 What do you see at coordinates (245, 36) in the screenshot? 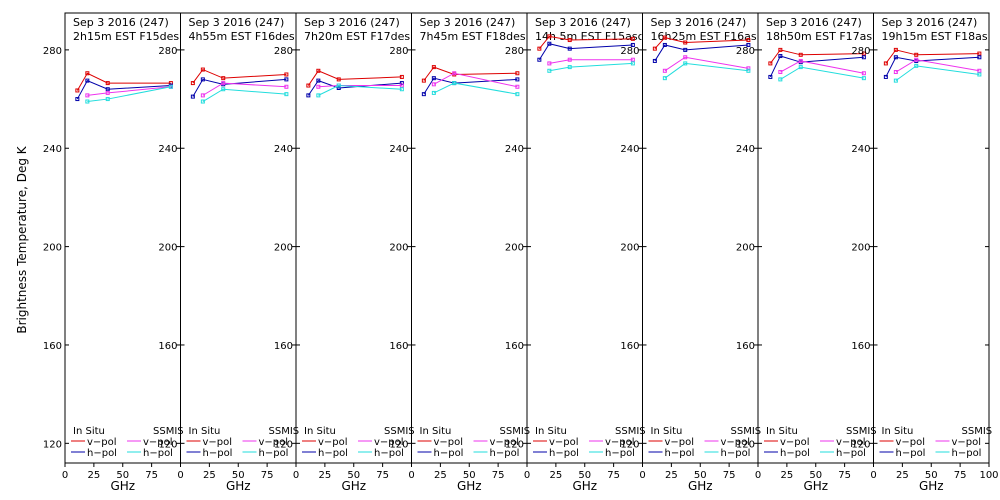
I see `panel-title-time: 4h55m EST F16desc` at bounding box center [245, 36].